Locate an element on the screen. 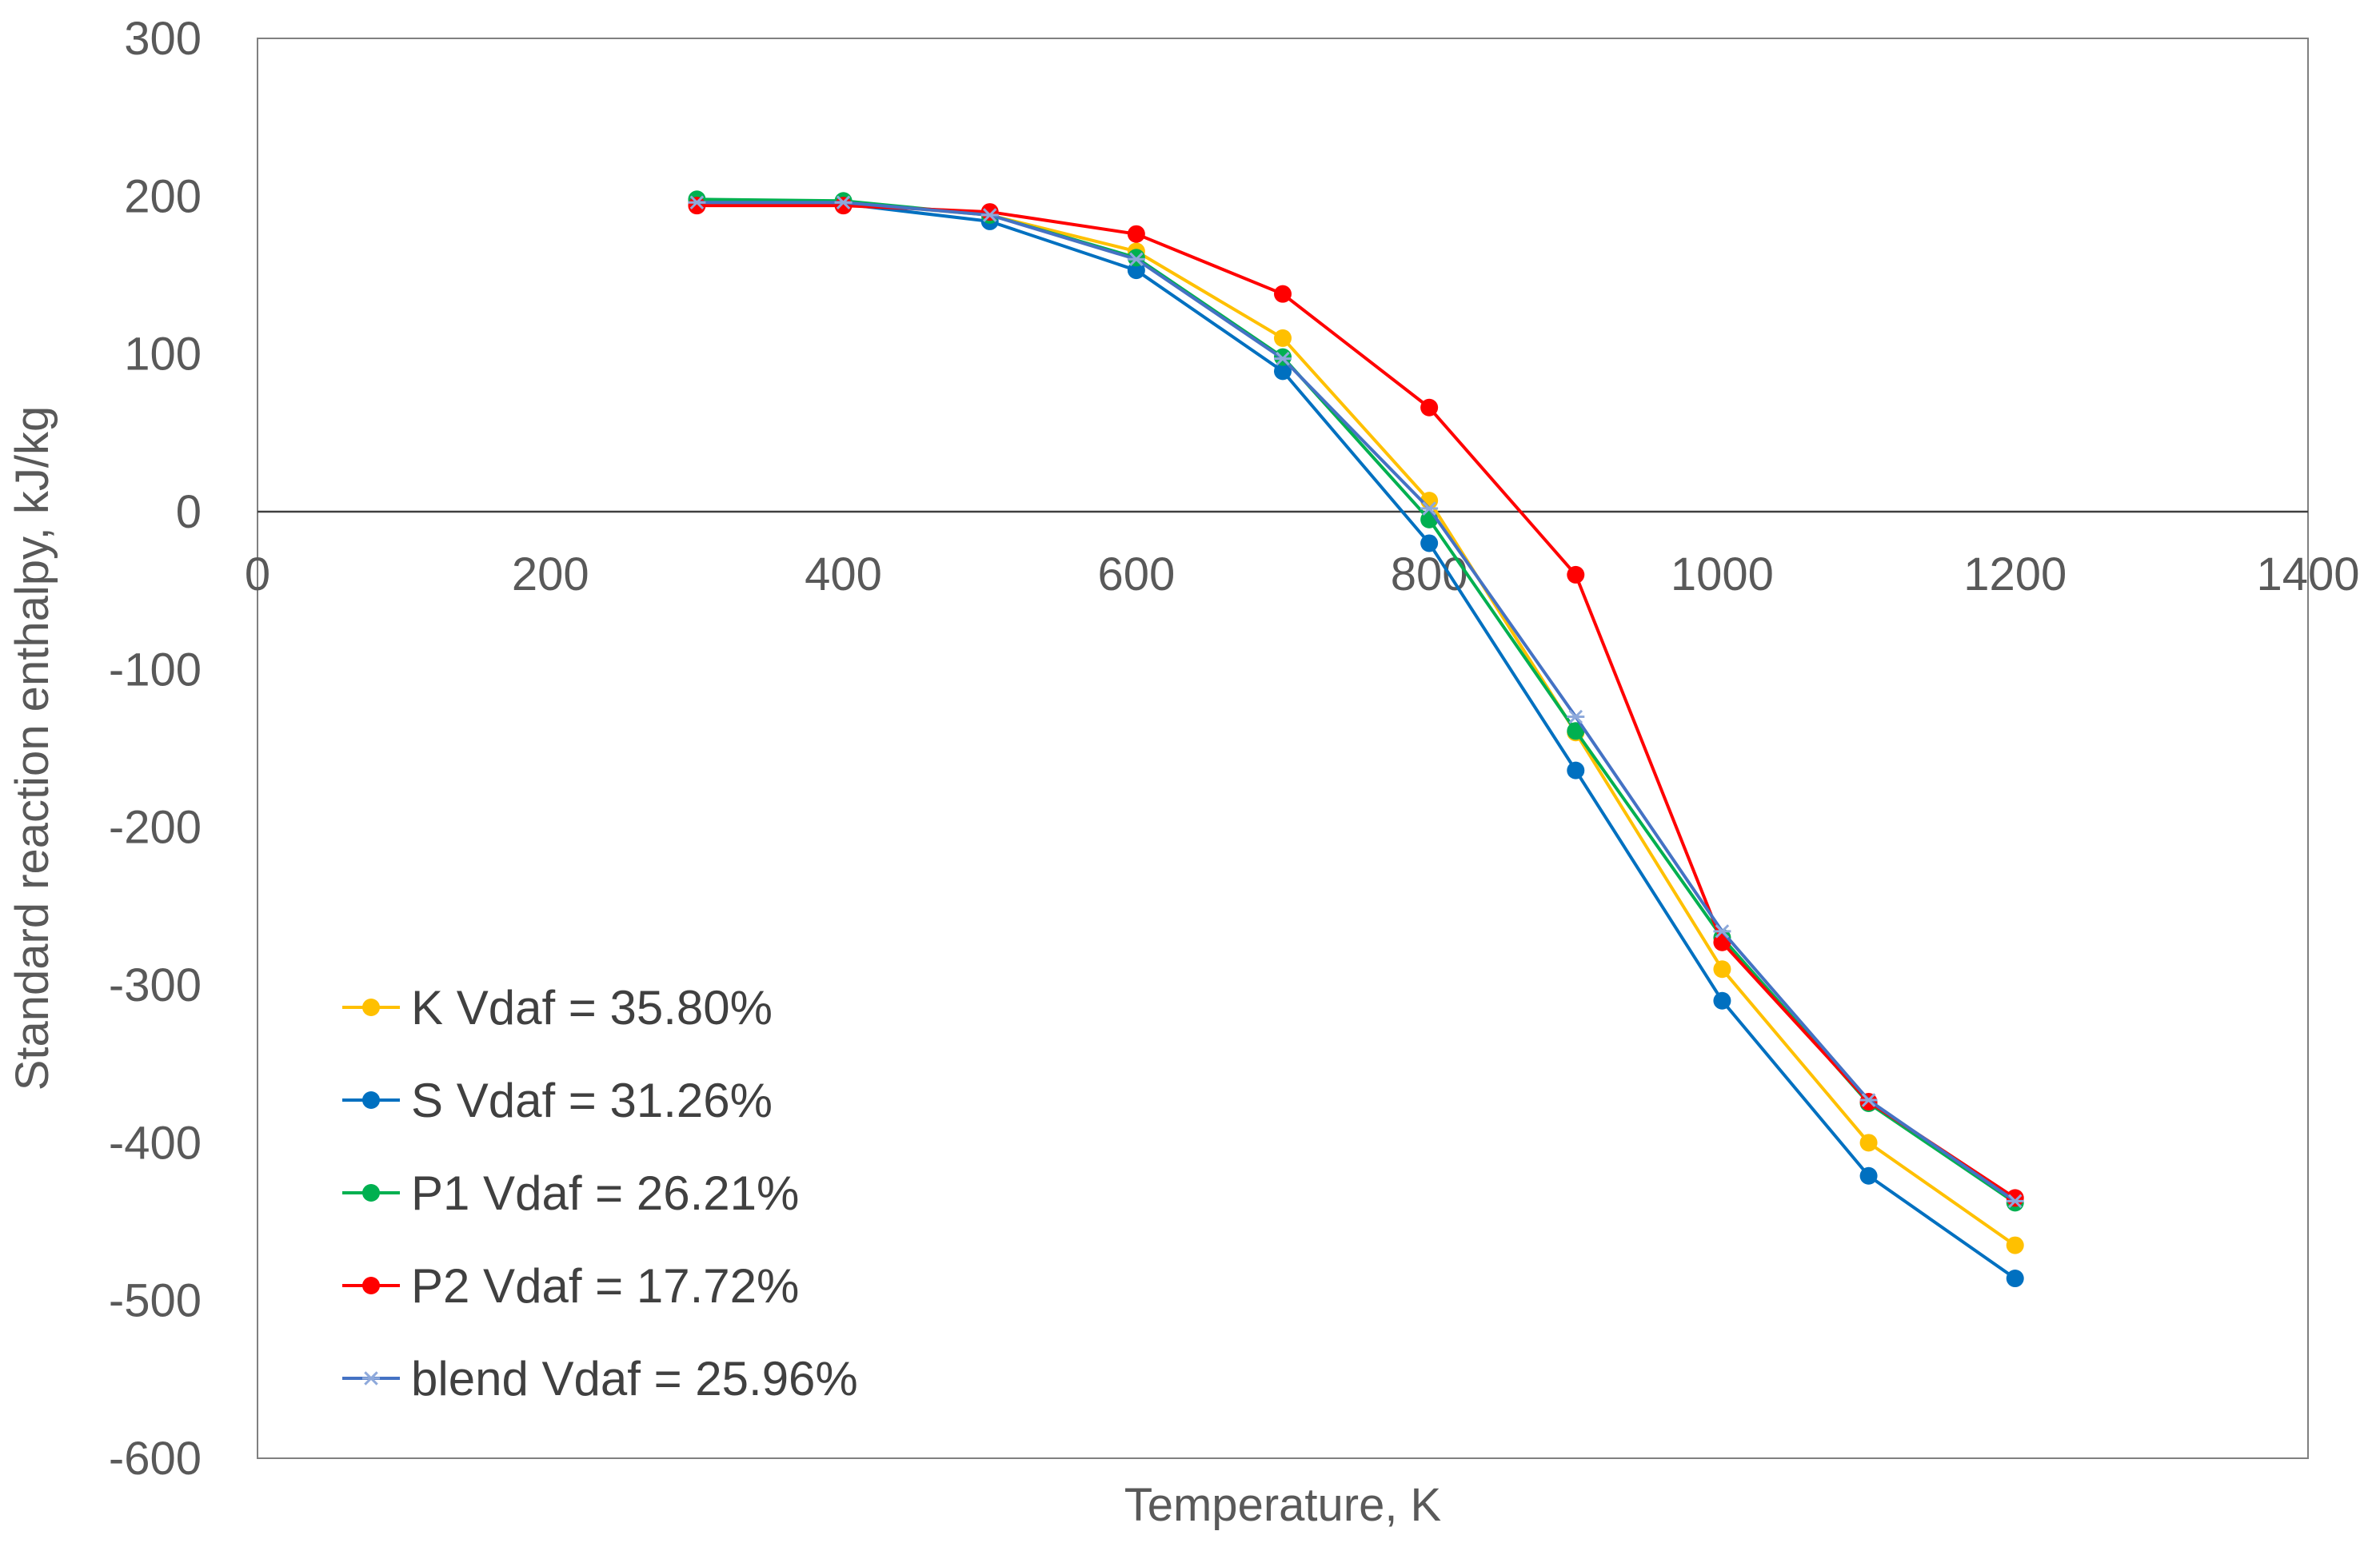 The height and width of the screenshot is (1543, 2380). y-tick-labels: 300 200 100 0 -100 -200 -300 -400 -500 -600 is located at coordinates (155, 749).